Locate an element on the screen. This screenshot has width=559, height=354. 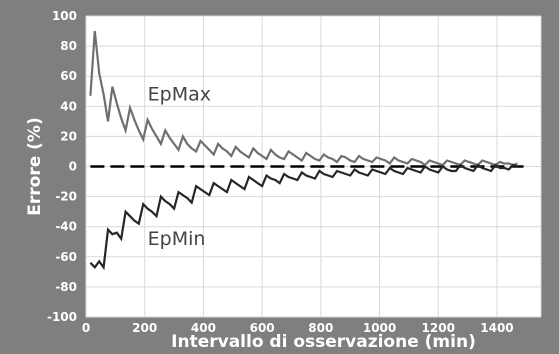
x-tick-label: 1400 is located at coordinates (496, 328).